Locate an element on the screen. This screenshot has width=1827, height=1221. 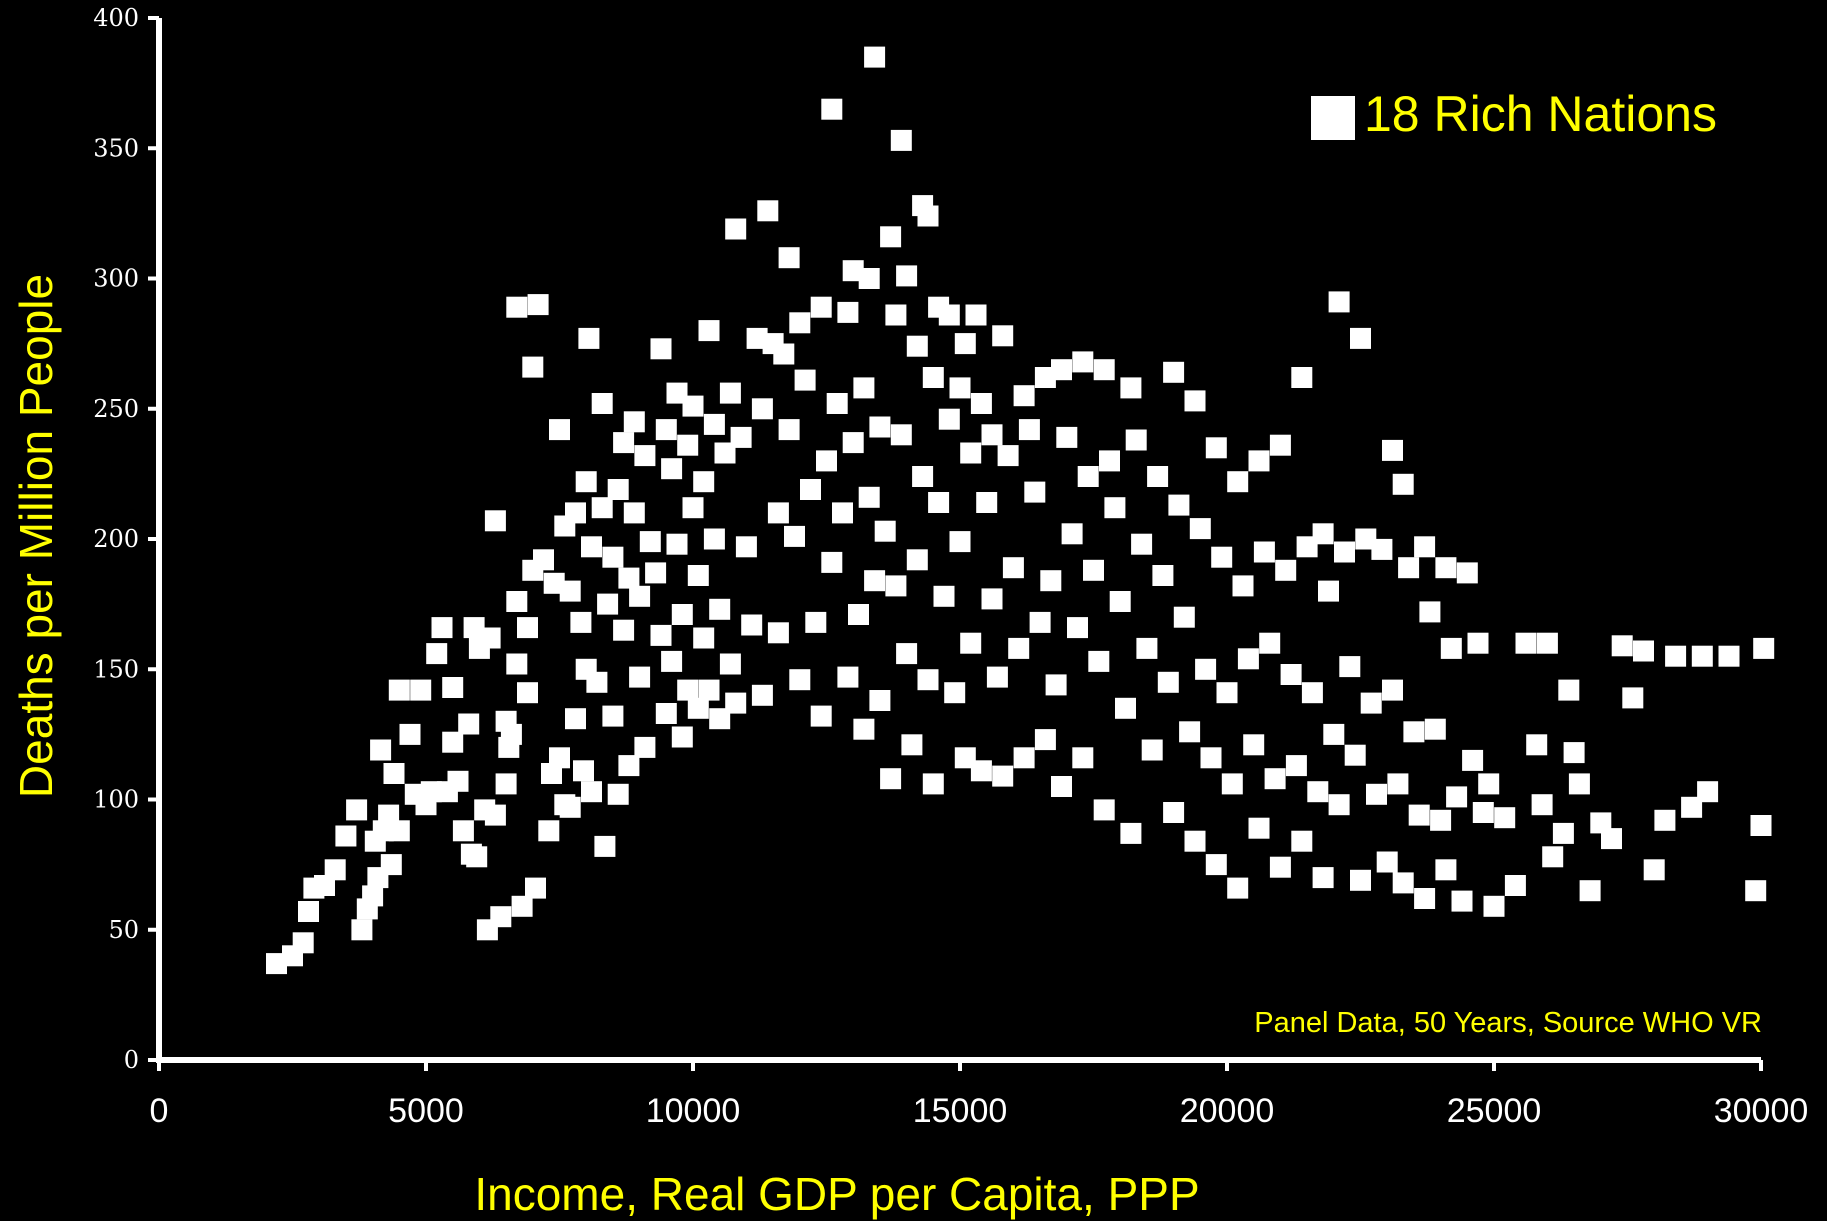
y-tick-label: 0 is located at coordinates (131, 1060).